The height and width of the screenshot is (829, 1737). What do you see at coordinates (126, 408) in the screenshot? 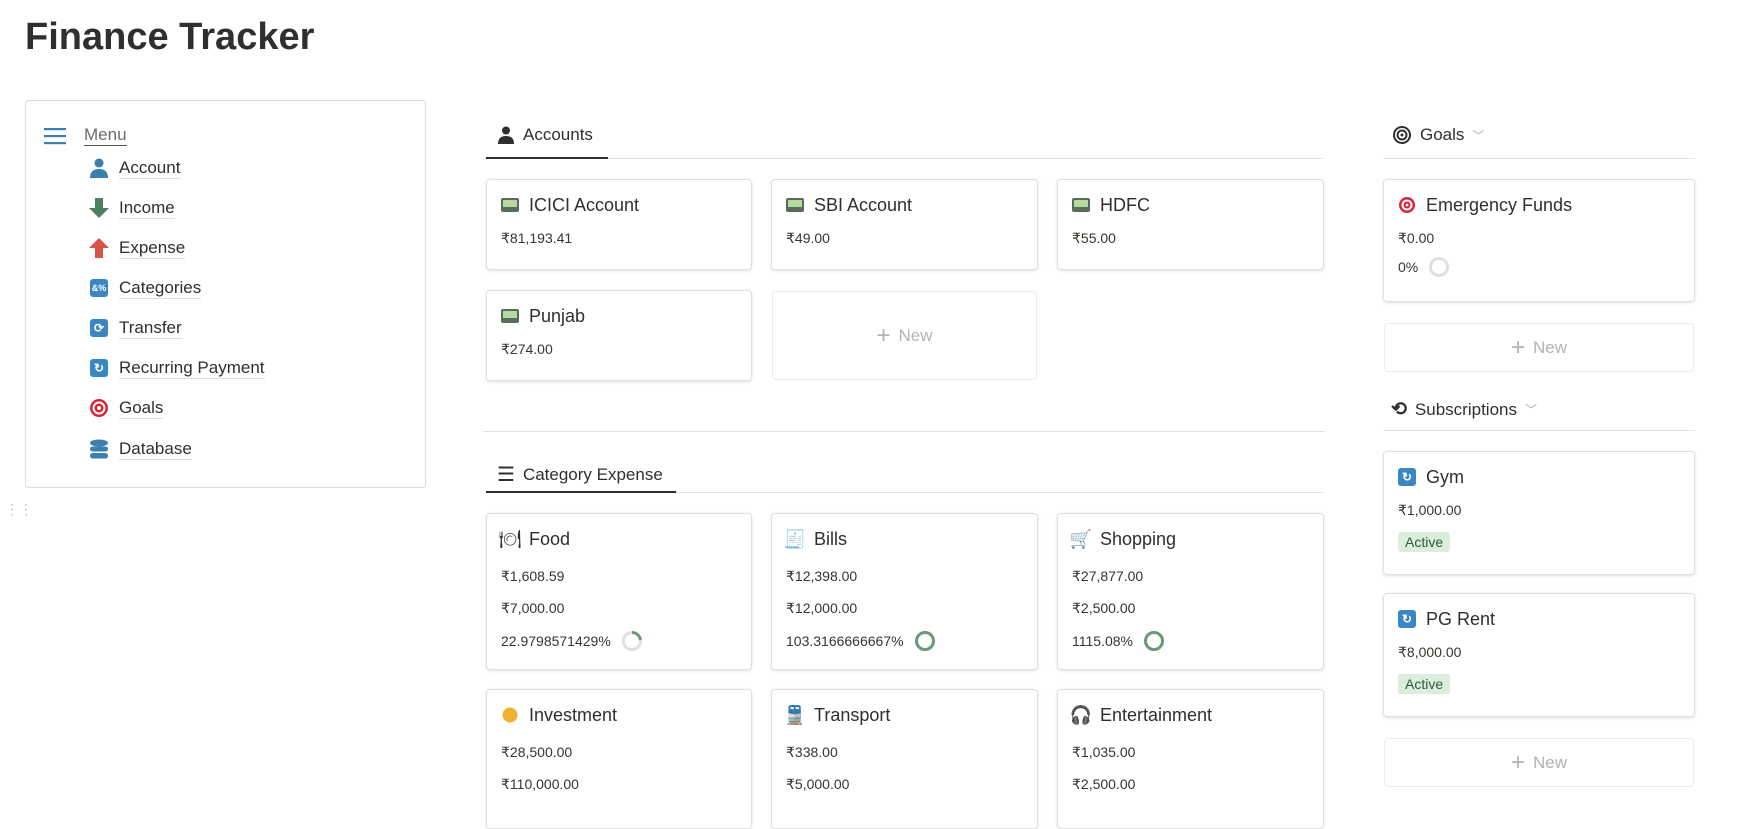
I see `menu-item-goals: Goals` at bounding box center [126, 408].